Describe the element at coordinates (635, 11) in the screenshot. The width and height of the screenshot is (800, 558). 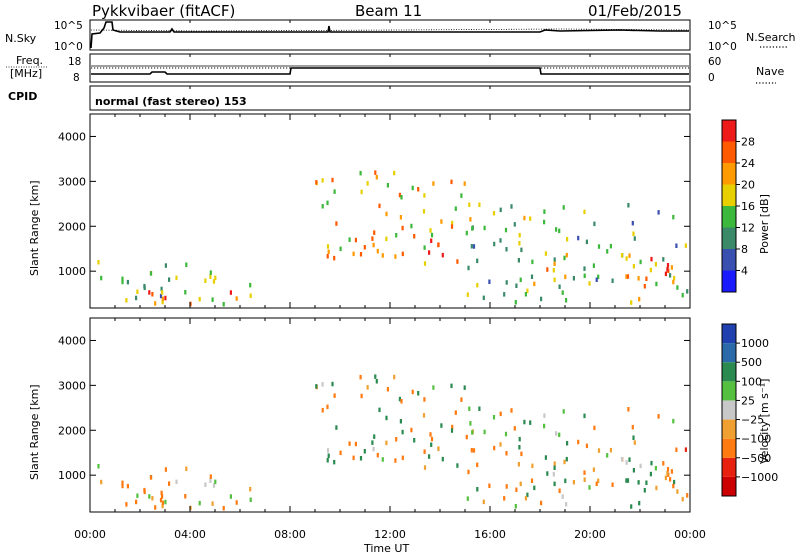
I see `date-title: 01/Feb/2015` at that location.